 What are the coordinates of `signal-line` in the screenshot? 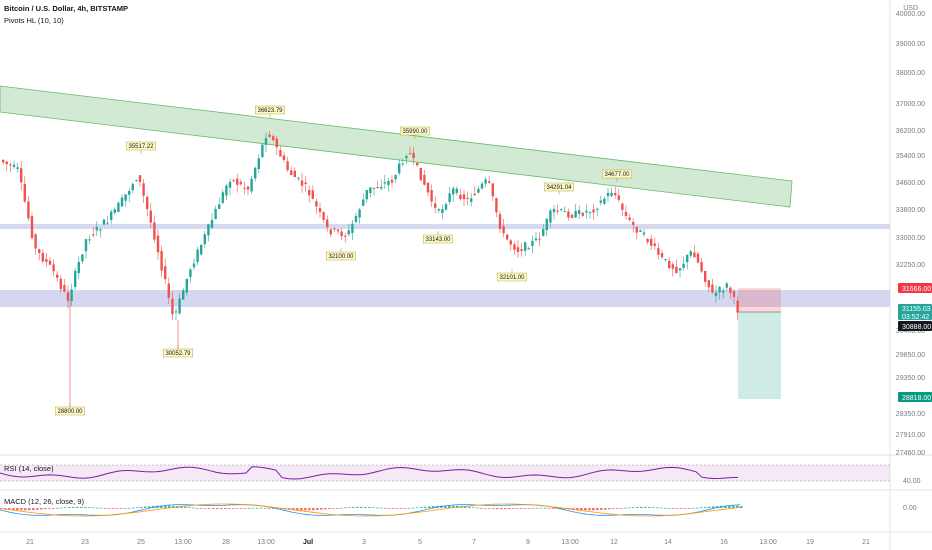 It's located at (370, 510).